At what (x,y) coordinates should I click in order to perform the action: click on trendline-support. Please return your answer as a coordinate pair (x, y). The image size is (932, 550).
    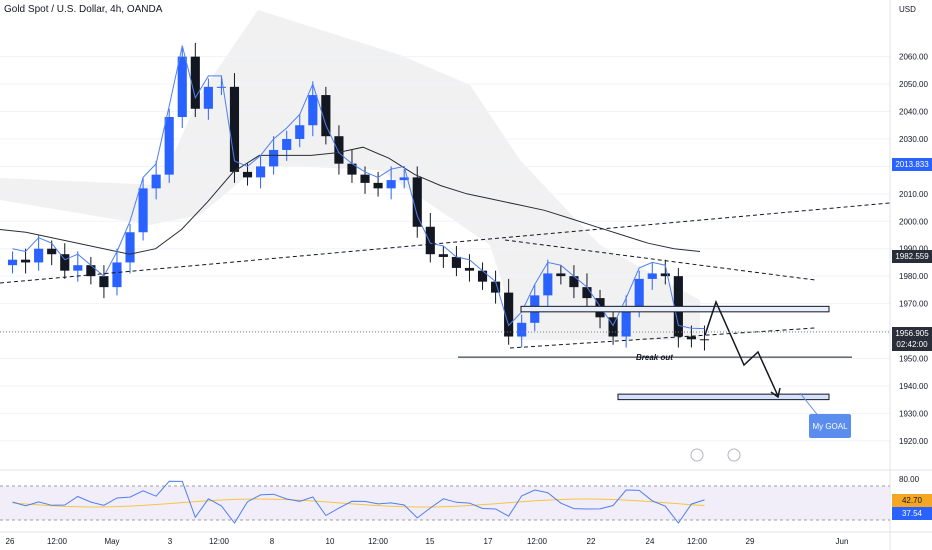
    Looking at the image, I should click on (662, 338).